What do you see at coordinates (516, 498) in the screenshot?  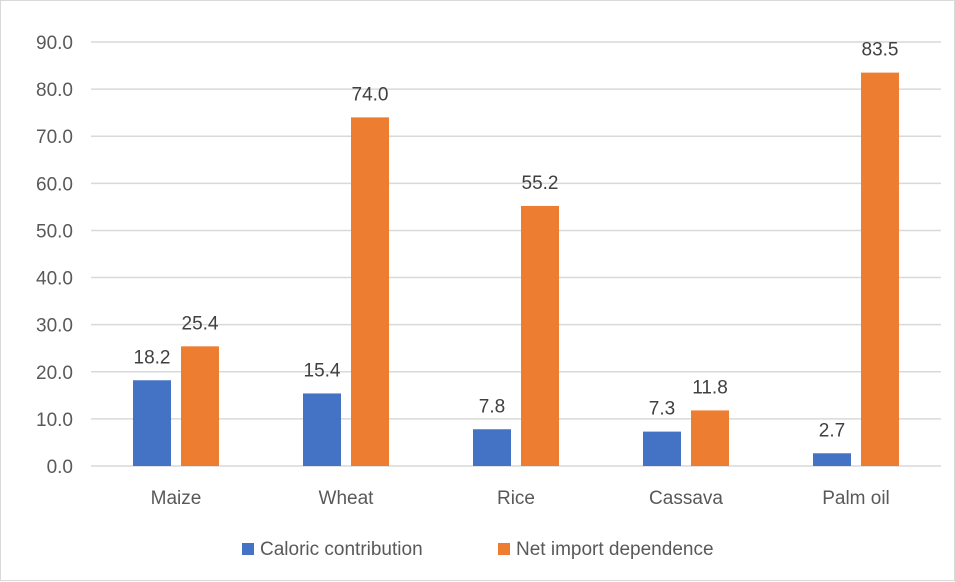 I see `x-tick-label: Rice` at bounding box center [516, 498].